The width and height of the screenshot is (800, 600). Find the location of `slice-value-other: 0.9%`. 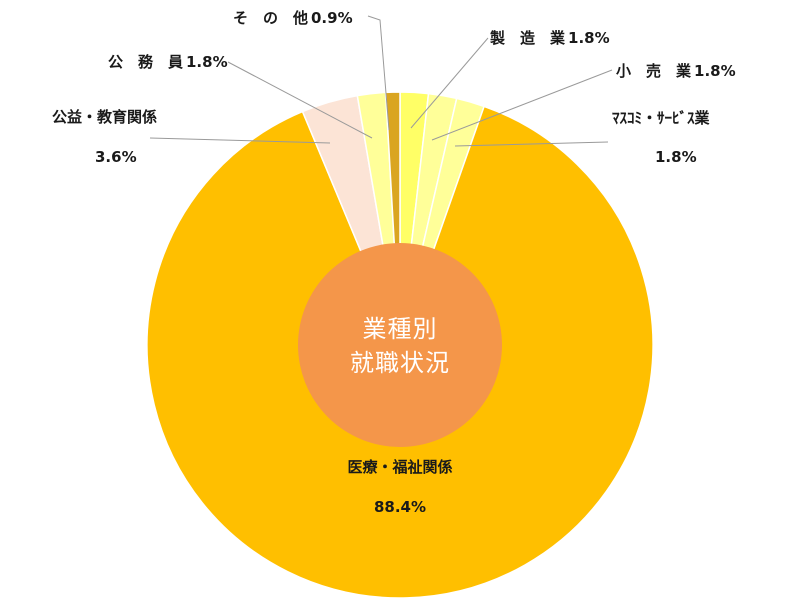

slice-value-other: 0.9% is located at coordinates (332, 18).